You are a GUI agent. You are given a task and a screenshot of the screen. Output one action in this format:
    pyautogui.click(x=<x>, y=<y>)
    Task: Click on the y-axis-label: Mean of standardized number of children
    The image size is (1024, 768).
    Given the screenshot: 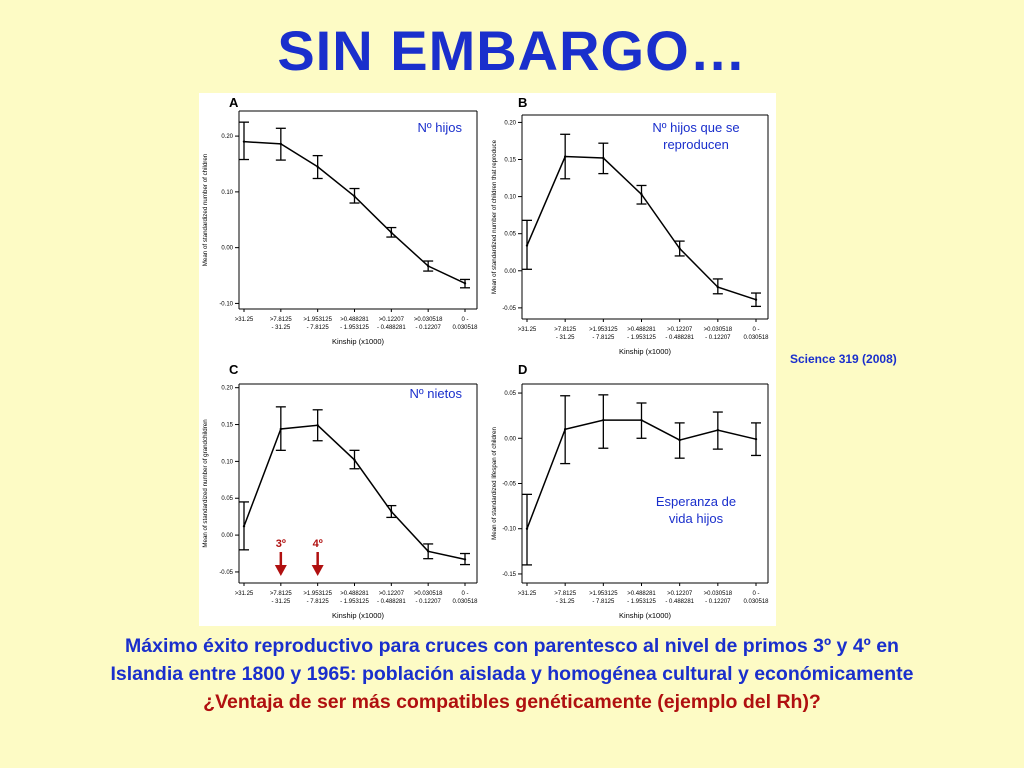 What is the action you would take?
    pyautogui.click(x=205, y=209)
    